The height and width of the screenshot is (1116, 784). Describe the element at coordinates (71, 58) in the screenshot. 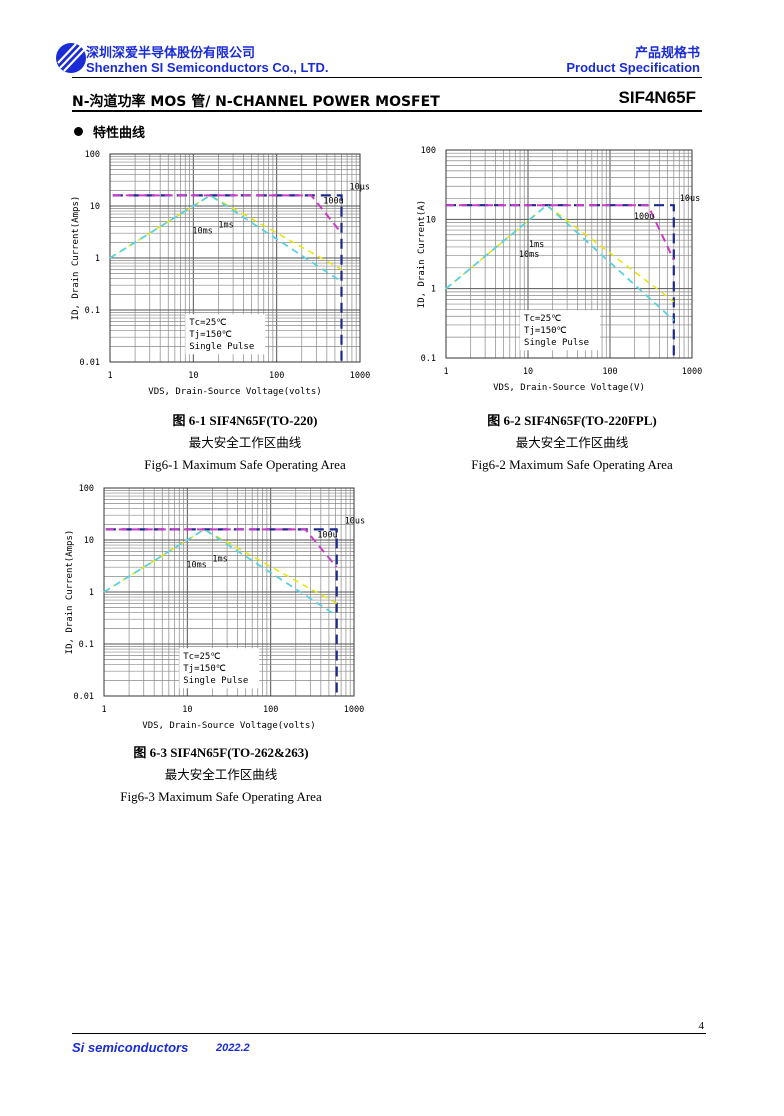

I see `company-logo-icon` at that location.